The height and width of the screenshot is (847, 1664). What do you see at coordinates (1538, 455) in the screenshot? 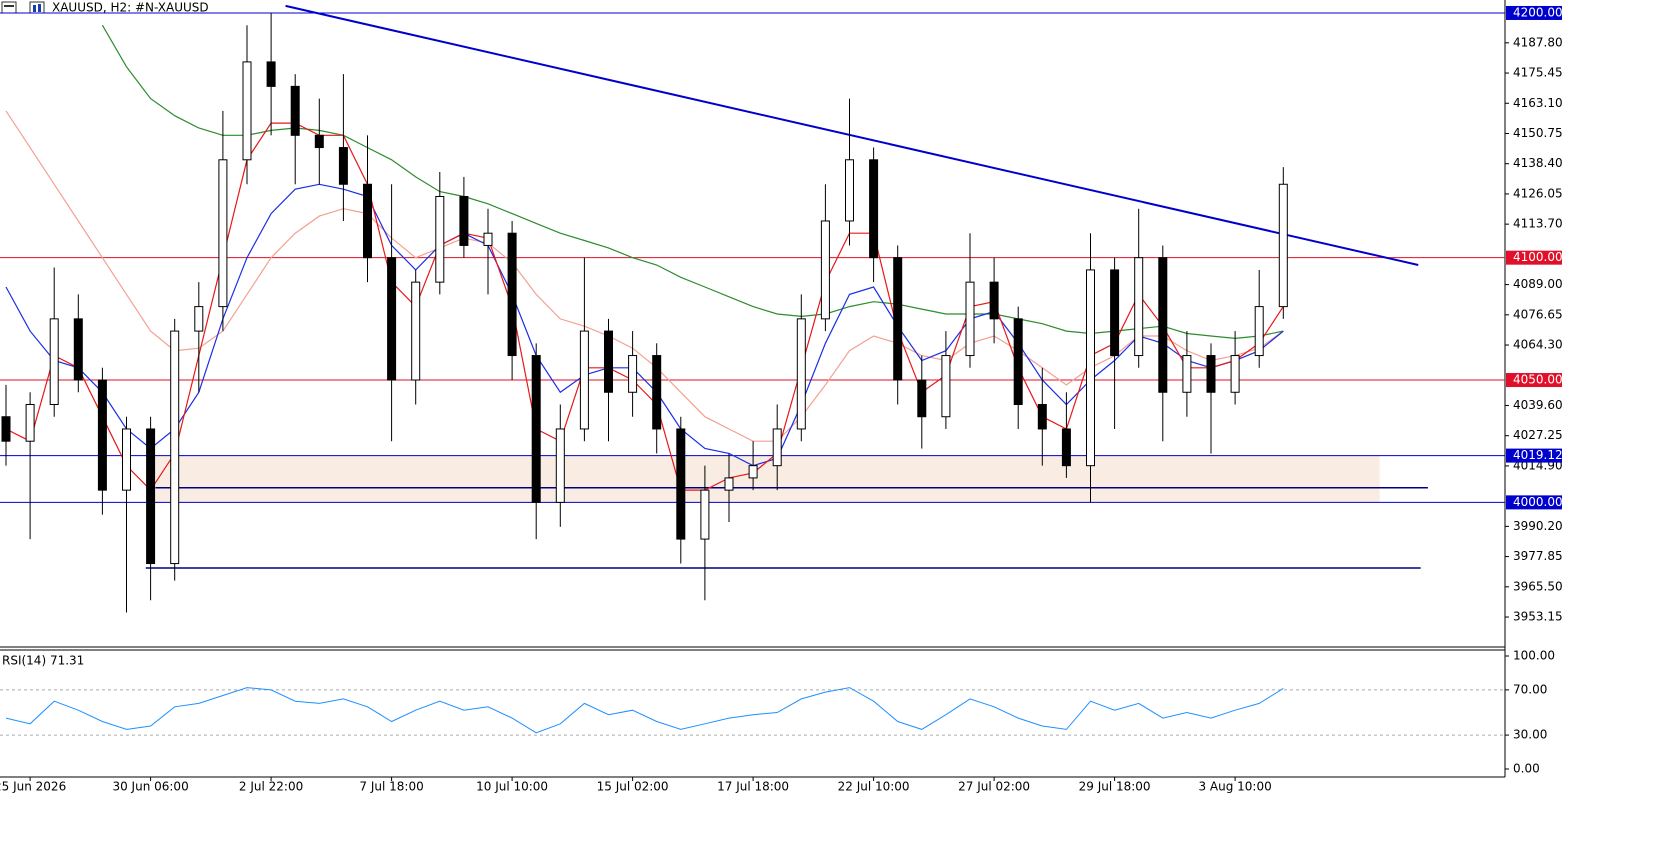
I see `level-label: 4019.12` at bounding box center [1538, 455].